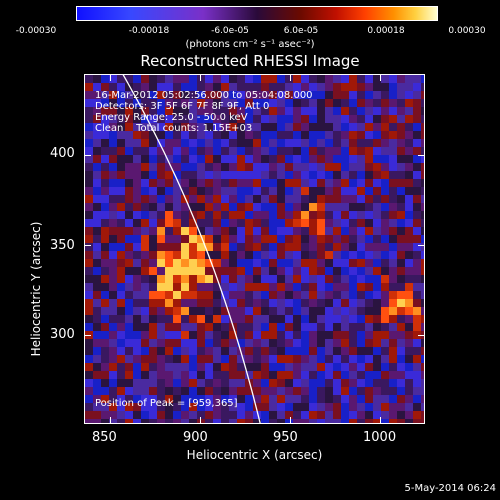  I want to click on colorbar, so click(257, 13).